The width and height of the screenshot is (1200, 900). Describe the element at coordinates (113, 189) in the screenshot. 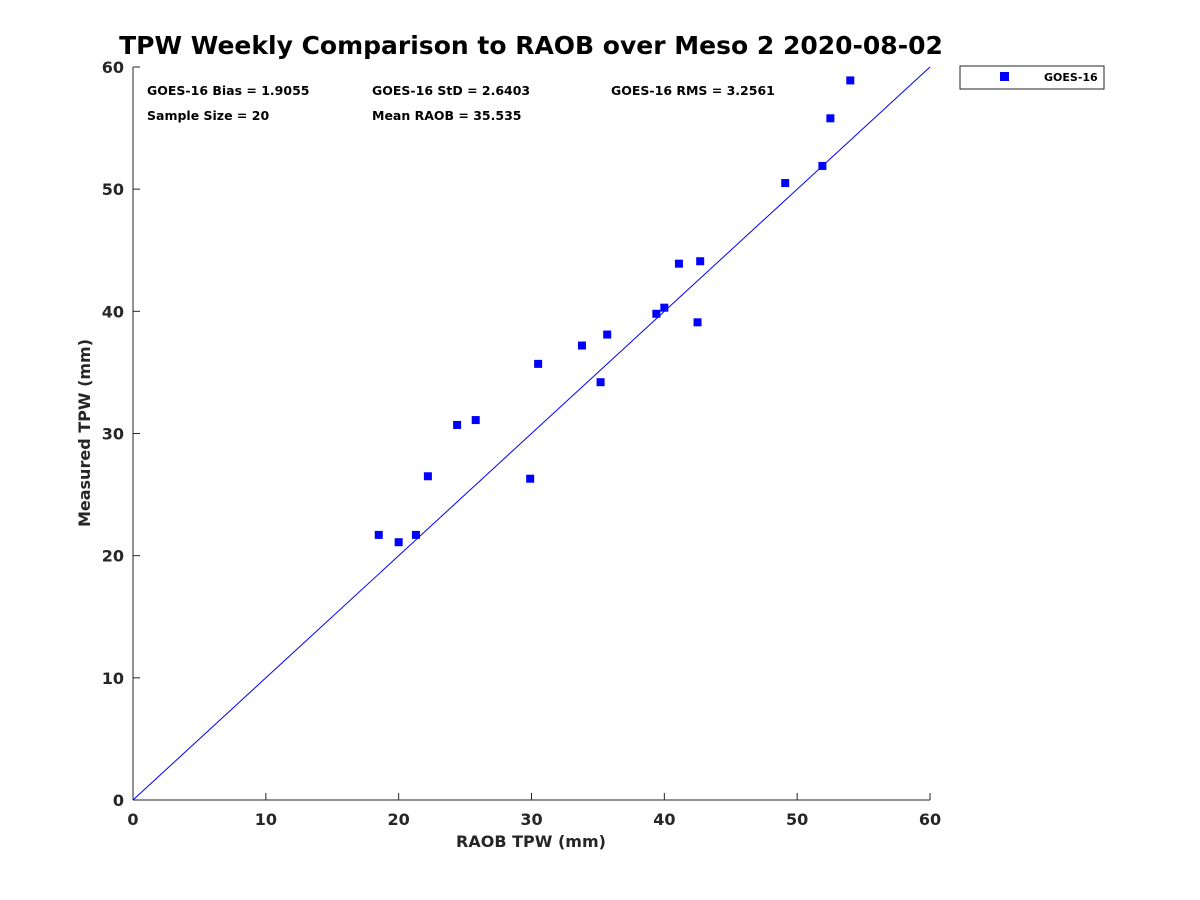

I see `y-tick-label: 50` at that location.